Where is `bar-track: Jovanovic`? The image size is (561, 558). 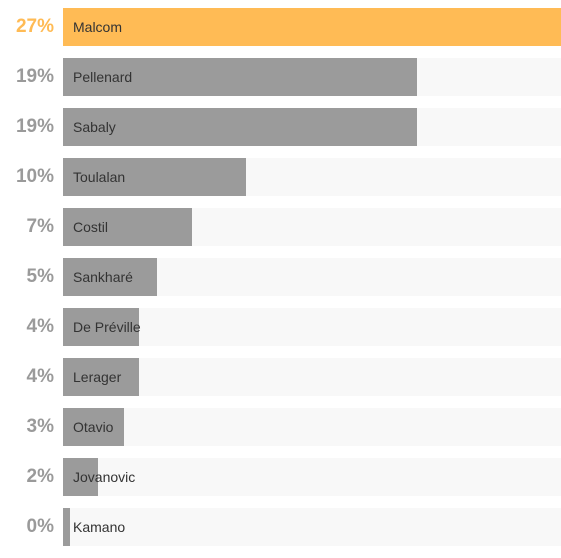 bar-track: Jovanovic is located at coordinates (312, 477).